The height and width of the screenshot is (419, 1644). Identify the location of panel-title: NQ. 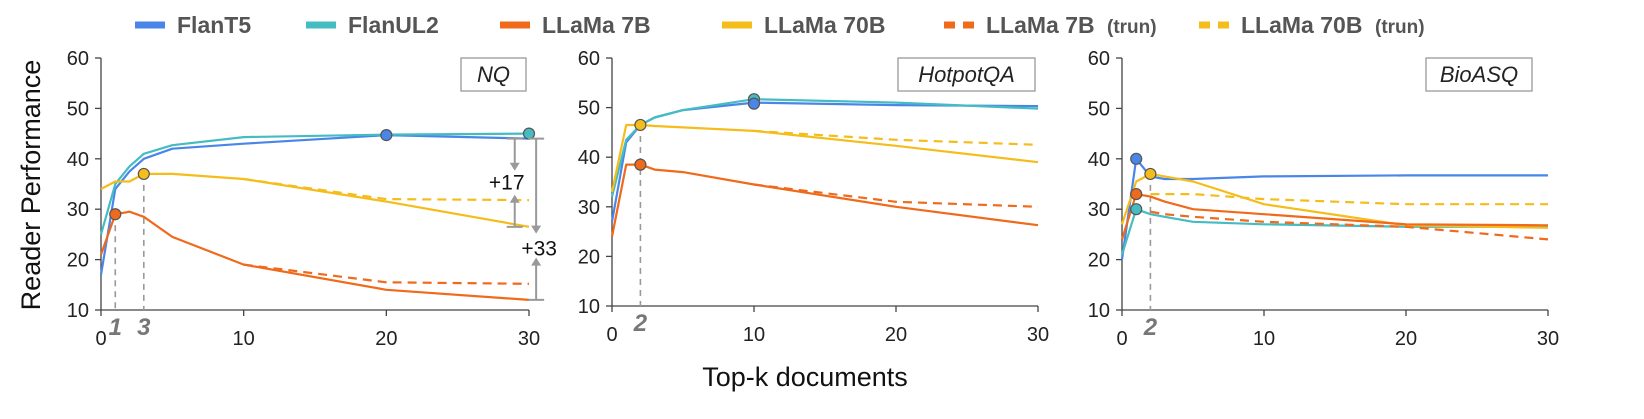
(493, 74).